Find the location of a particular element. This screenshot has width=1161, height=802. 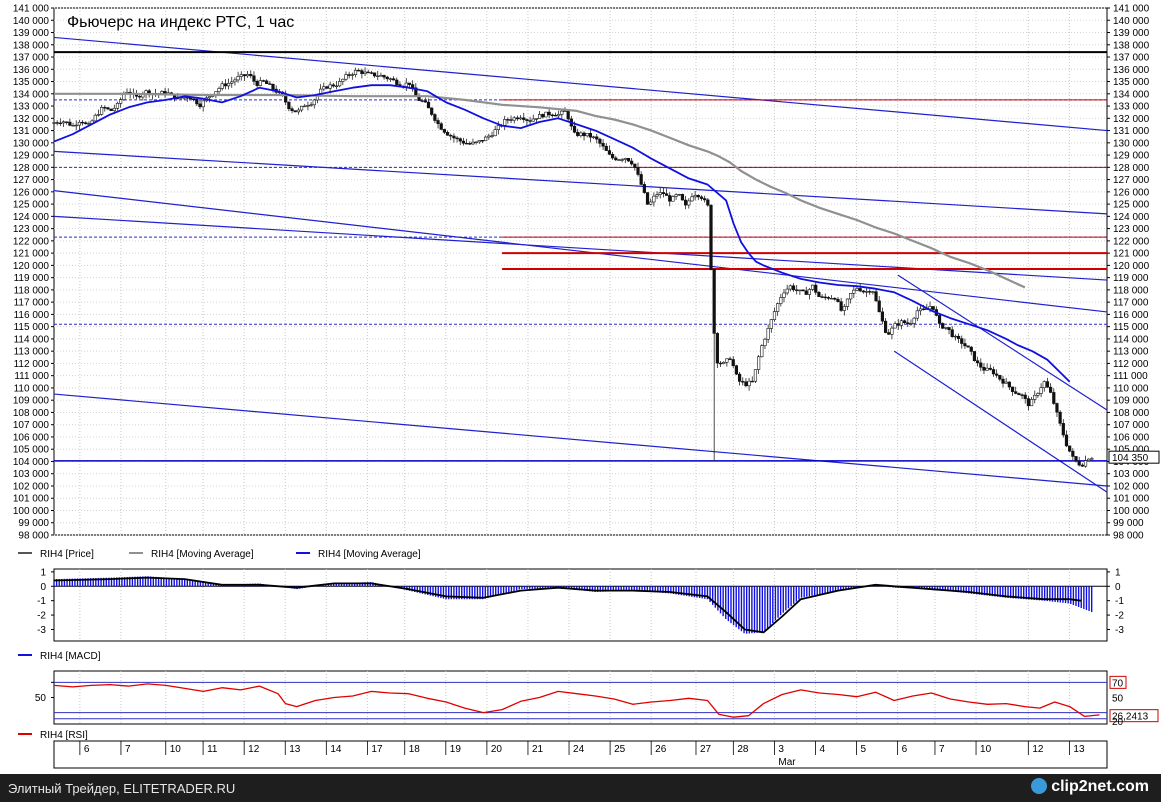

y-tick-label-right: 131 000 is located at coordinates (1131, 131).